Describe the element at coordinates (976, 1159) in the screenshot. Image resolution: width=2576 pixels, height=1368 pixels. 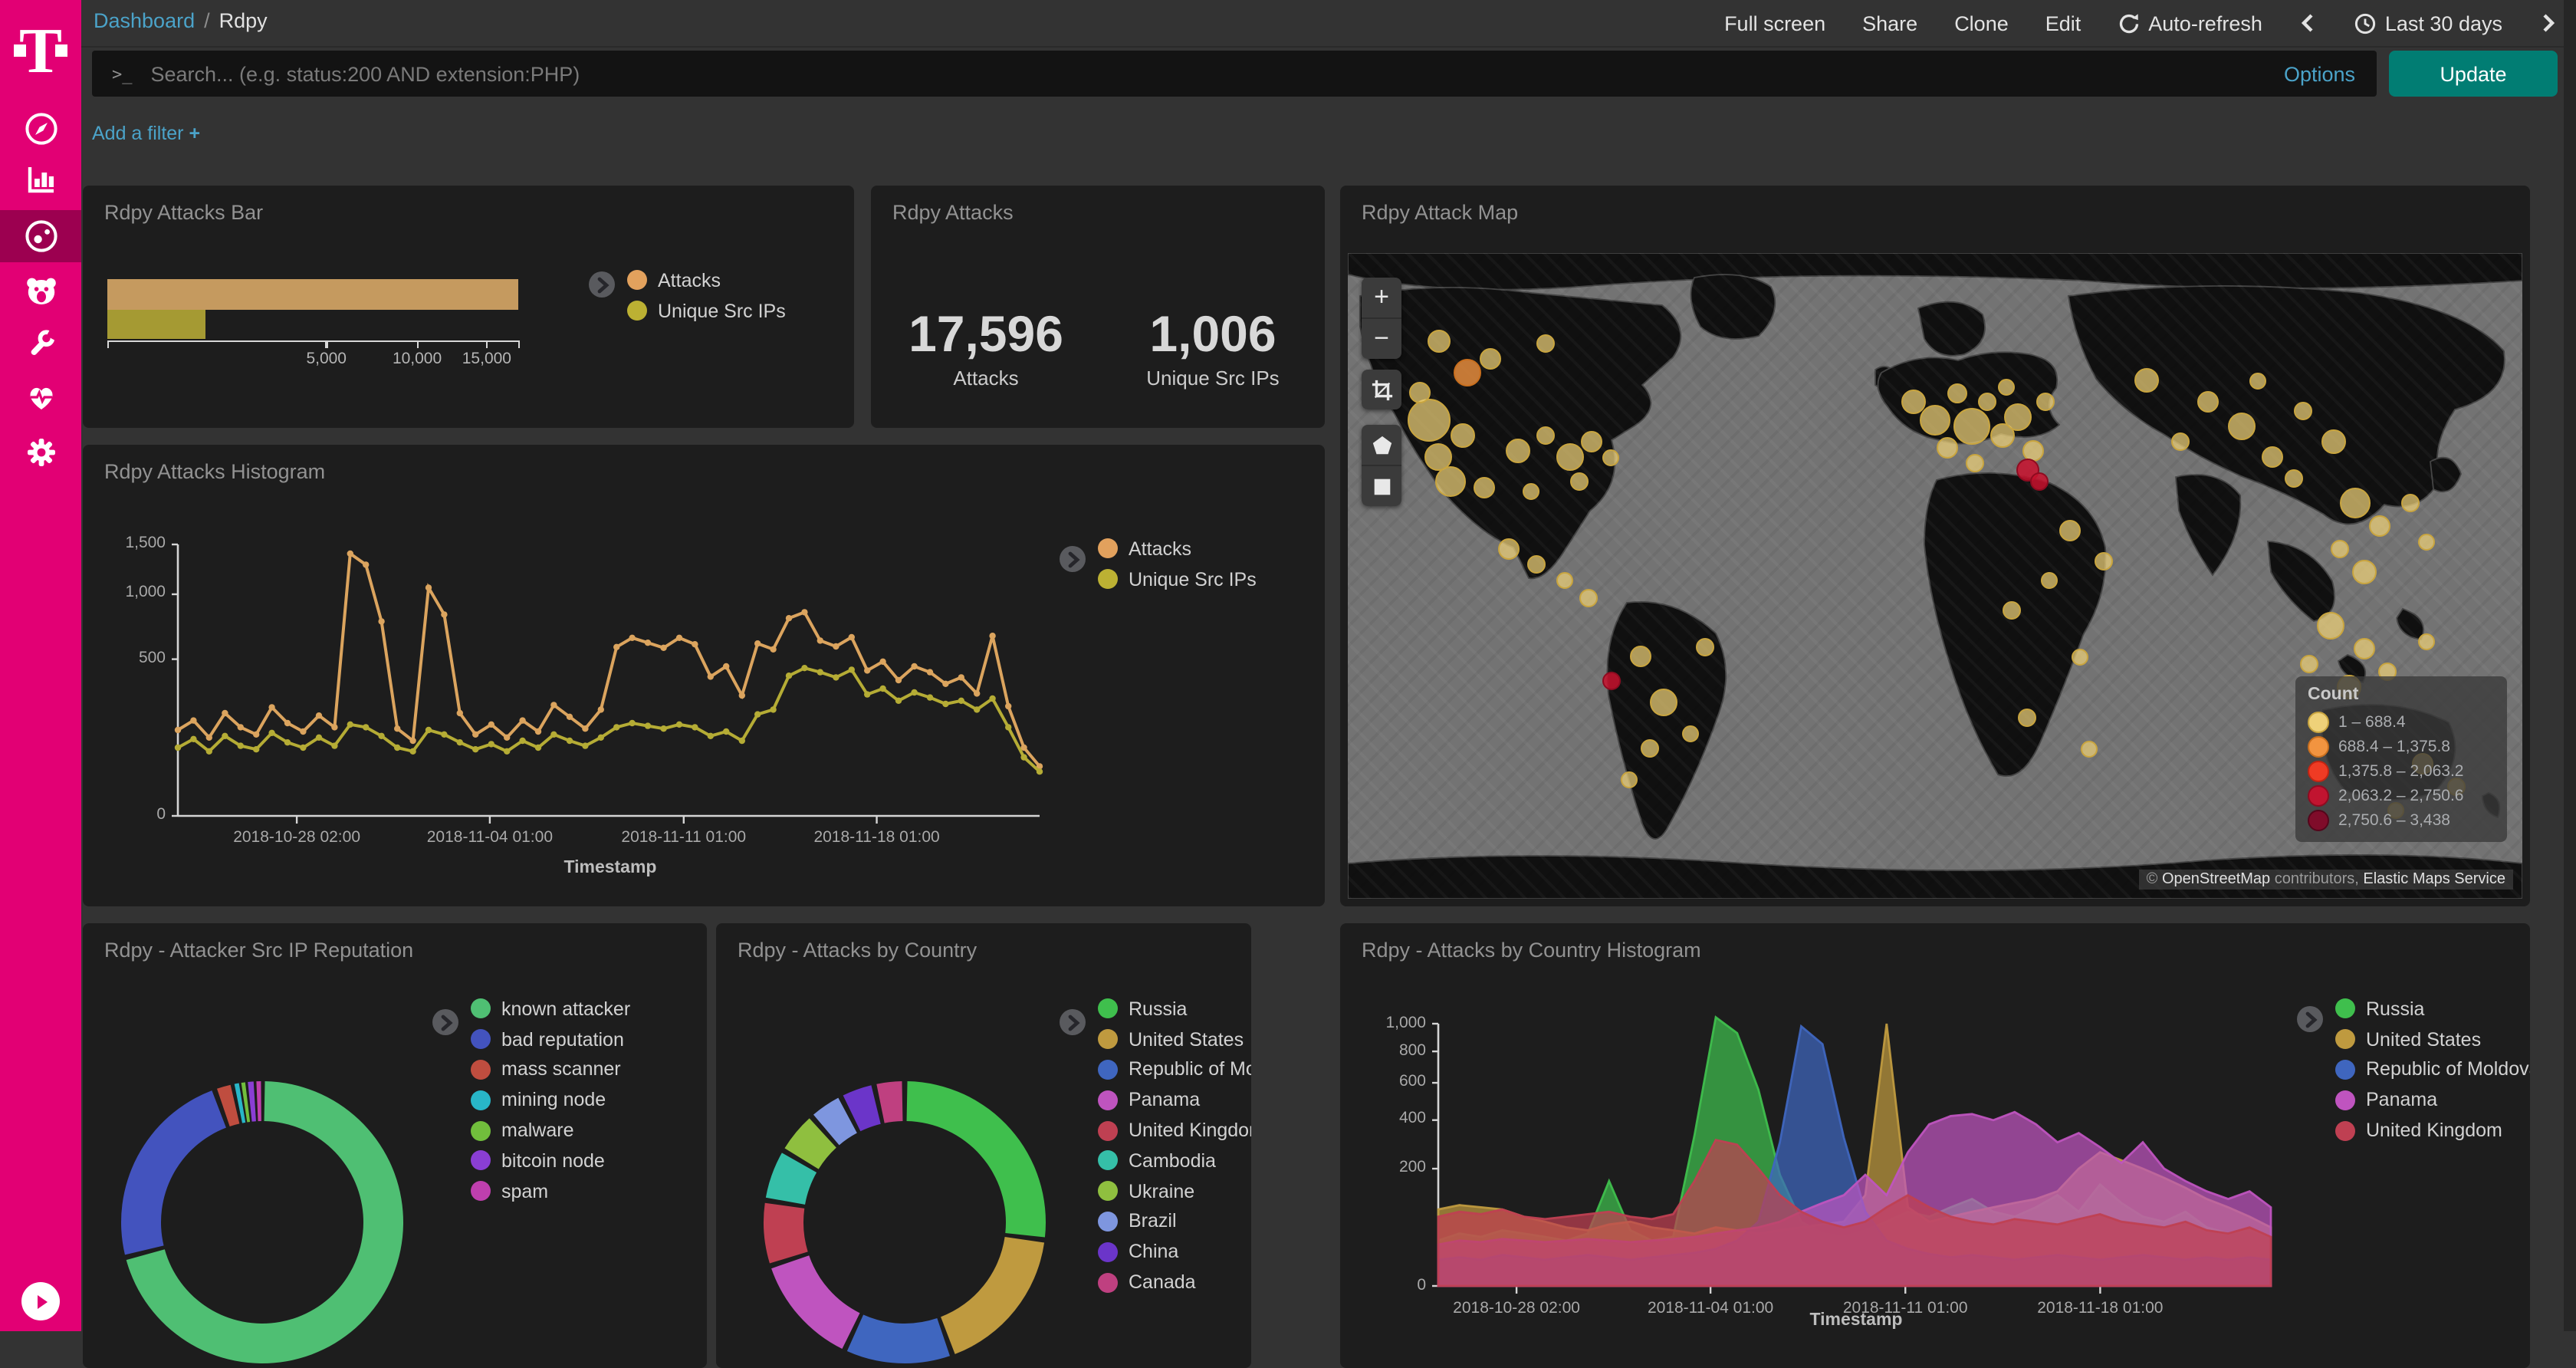
I see `donut-segment-russia` at that location.